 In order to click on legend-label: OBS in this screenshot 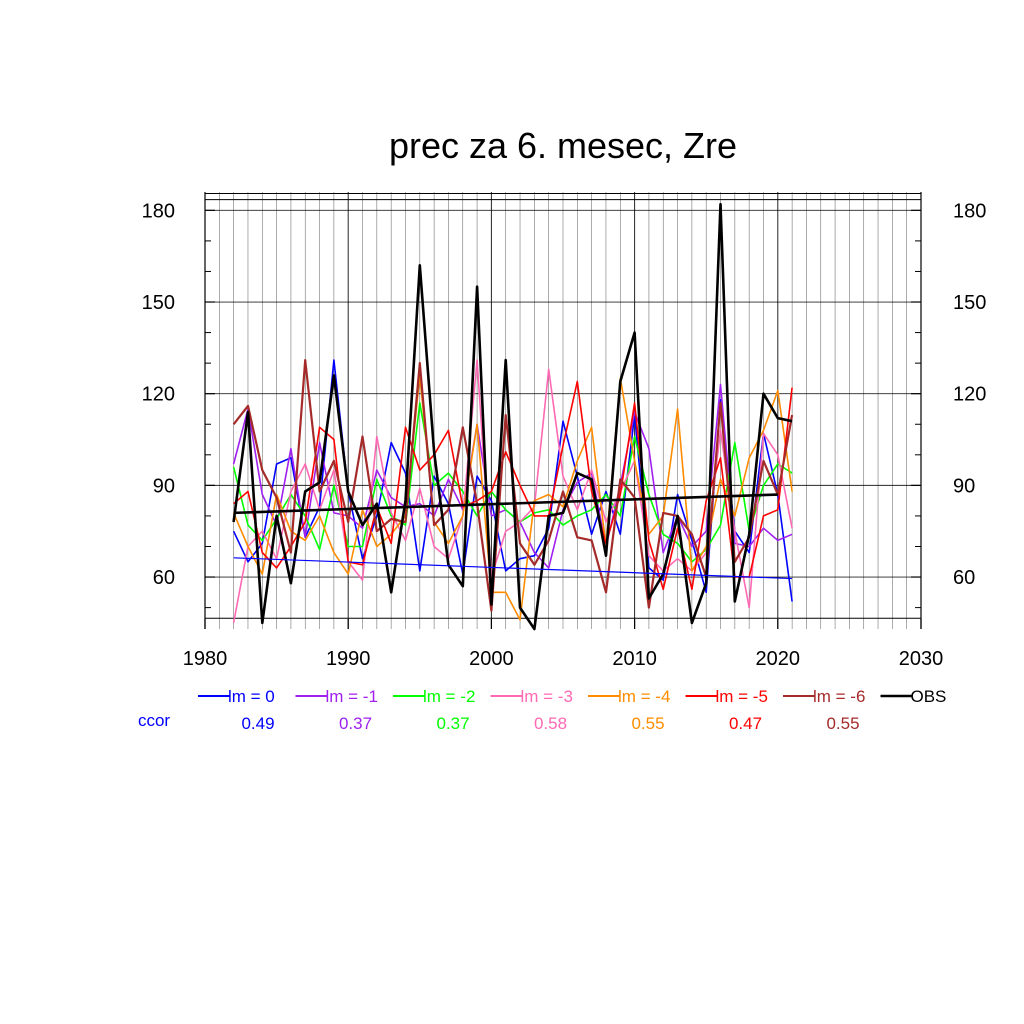, I will do `click(929, 696)`.